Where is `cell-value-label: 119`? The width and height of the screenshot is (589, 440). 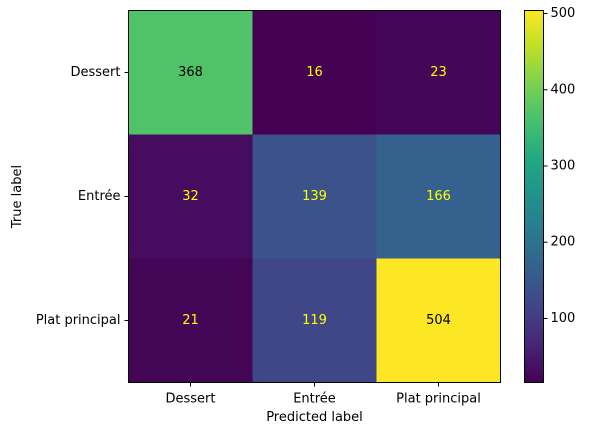
cell-value-label: 119 is located at coordinates (314, 320).